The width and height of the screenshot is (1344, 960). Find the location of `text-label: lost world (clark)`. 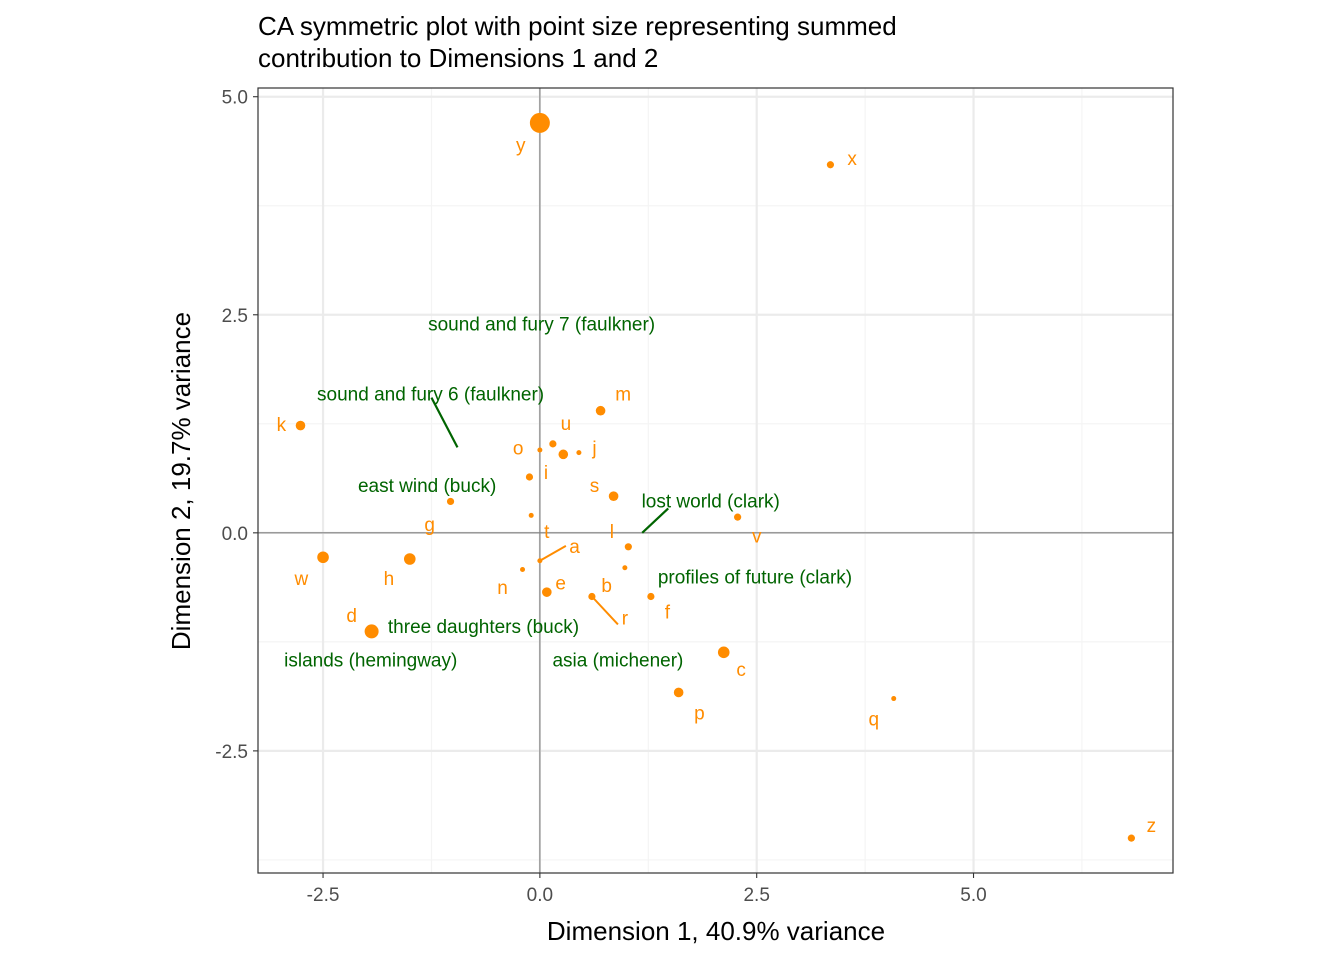

text-label: lost world (clark) is located at coordinates (711, 502).